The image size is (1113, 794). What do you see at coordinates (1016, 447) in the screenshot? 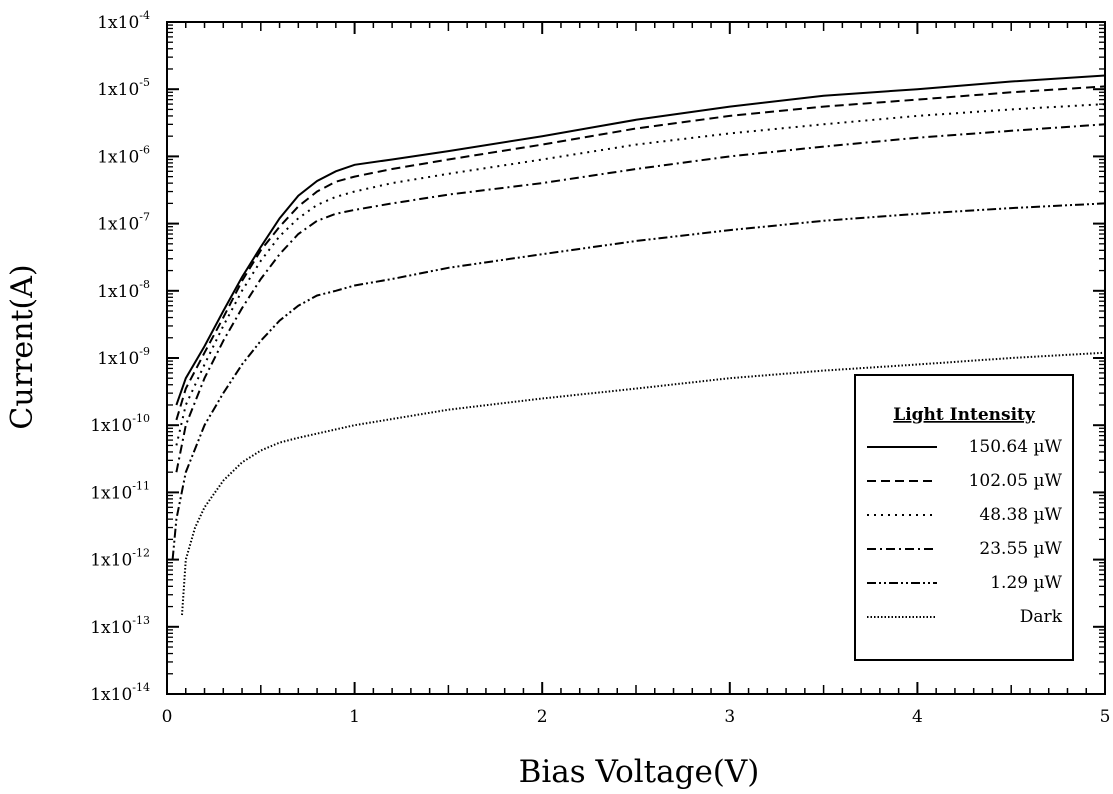
I see `legend-label: 150.64 µW` at bounding box center [1016, 447].